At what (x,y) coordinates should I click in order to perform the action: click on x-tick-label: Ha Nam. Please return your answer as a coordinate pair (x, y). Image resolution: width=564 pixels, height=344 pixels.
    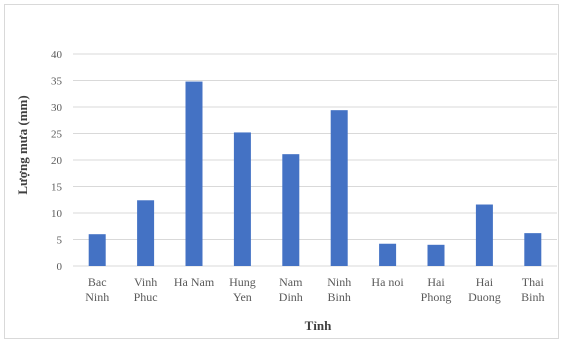
    Looking at the image, I should click on (194, 282).